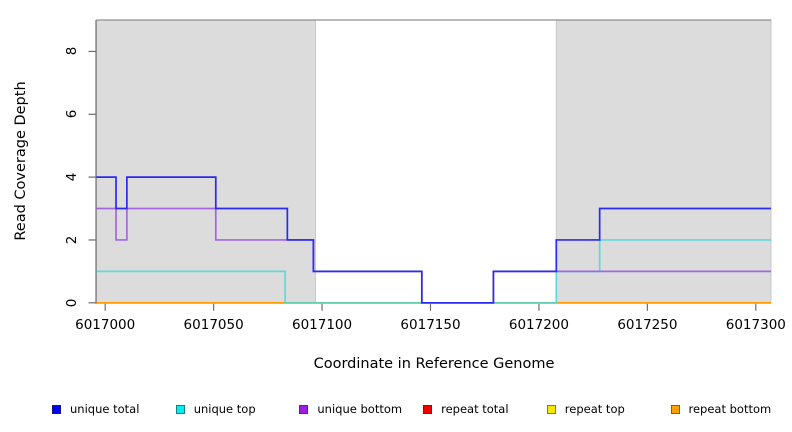 The width and height of the screenshot is (792, 432). I want to click on y-tick-label: 2, so click(72, 240).